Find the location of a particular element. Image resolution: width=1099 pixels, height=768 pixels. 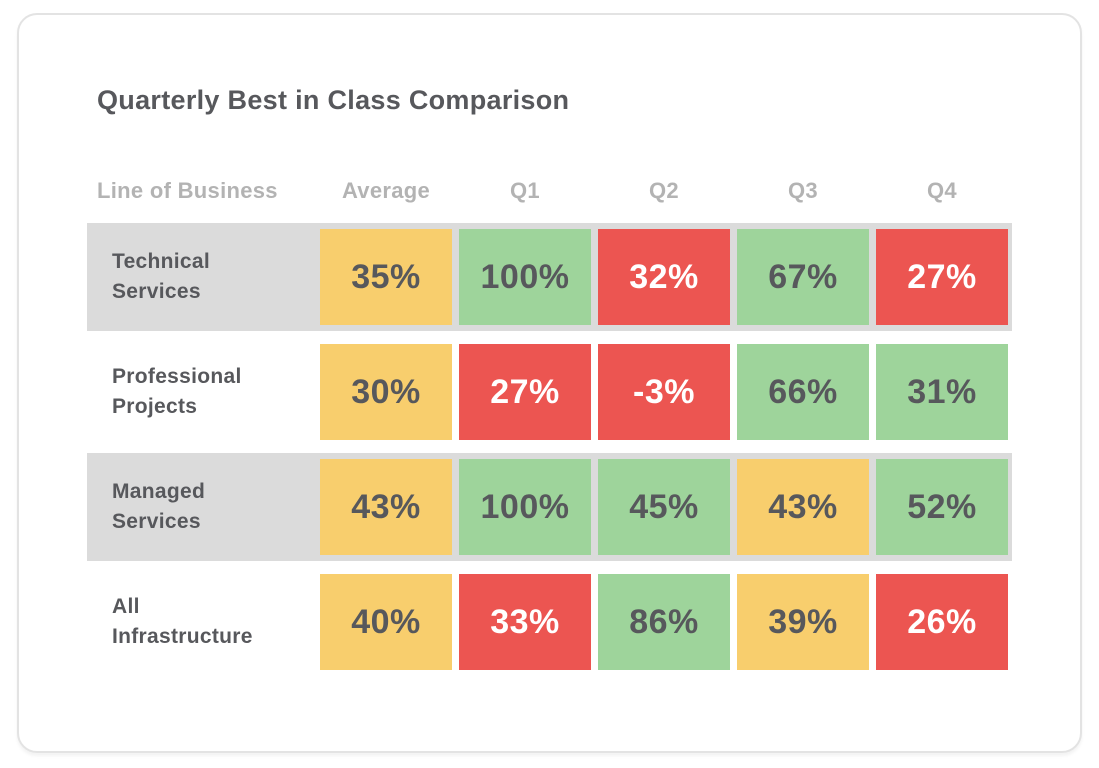

value-cell: 66% is located at coordinates (803, 392).